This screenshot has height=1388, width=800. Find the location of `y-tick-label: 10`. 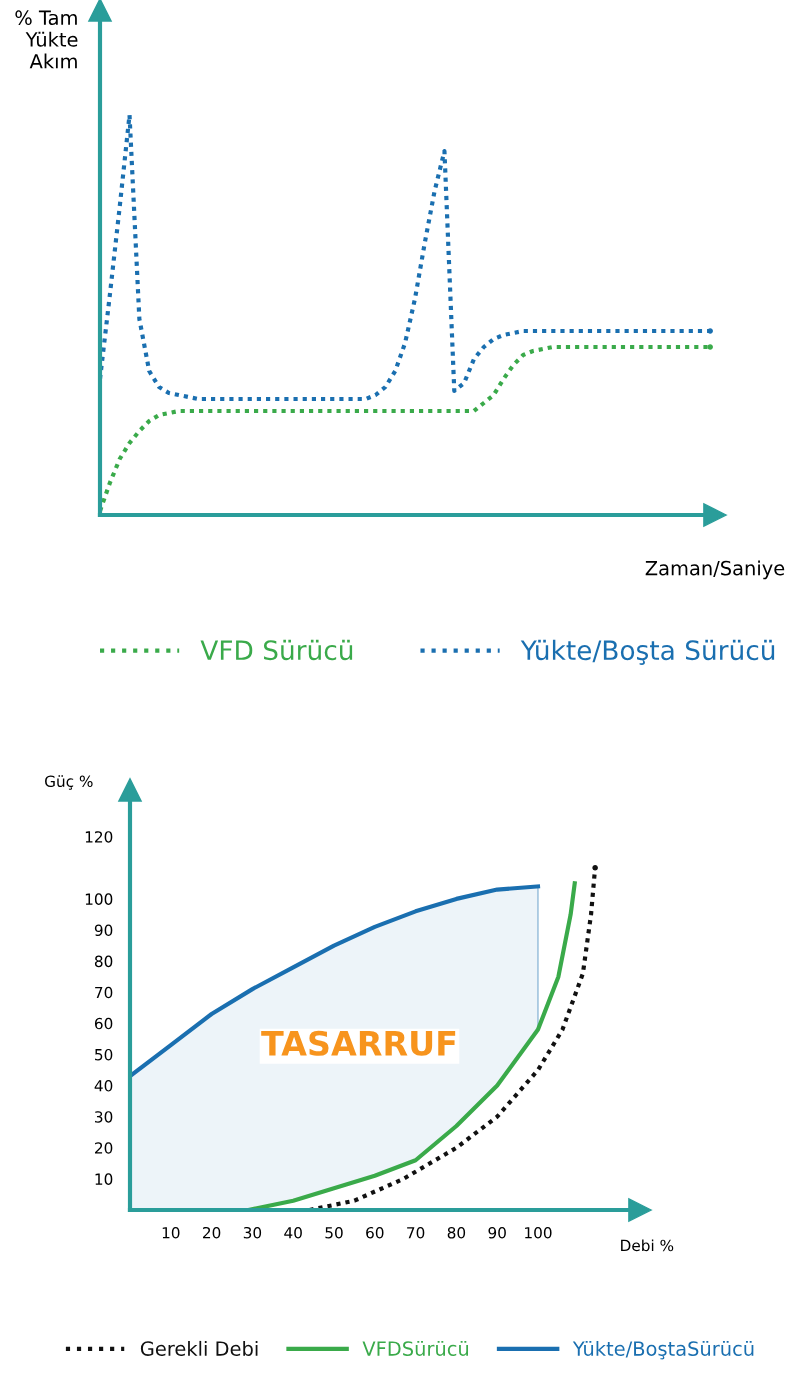

y-tick-label: 10 is located at coordinates (104, 1179).